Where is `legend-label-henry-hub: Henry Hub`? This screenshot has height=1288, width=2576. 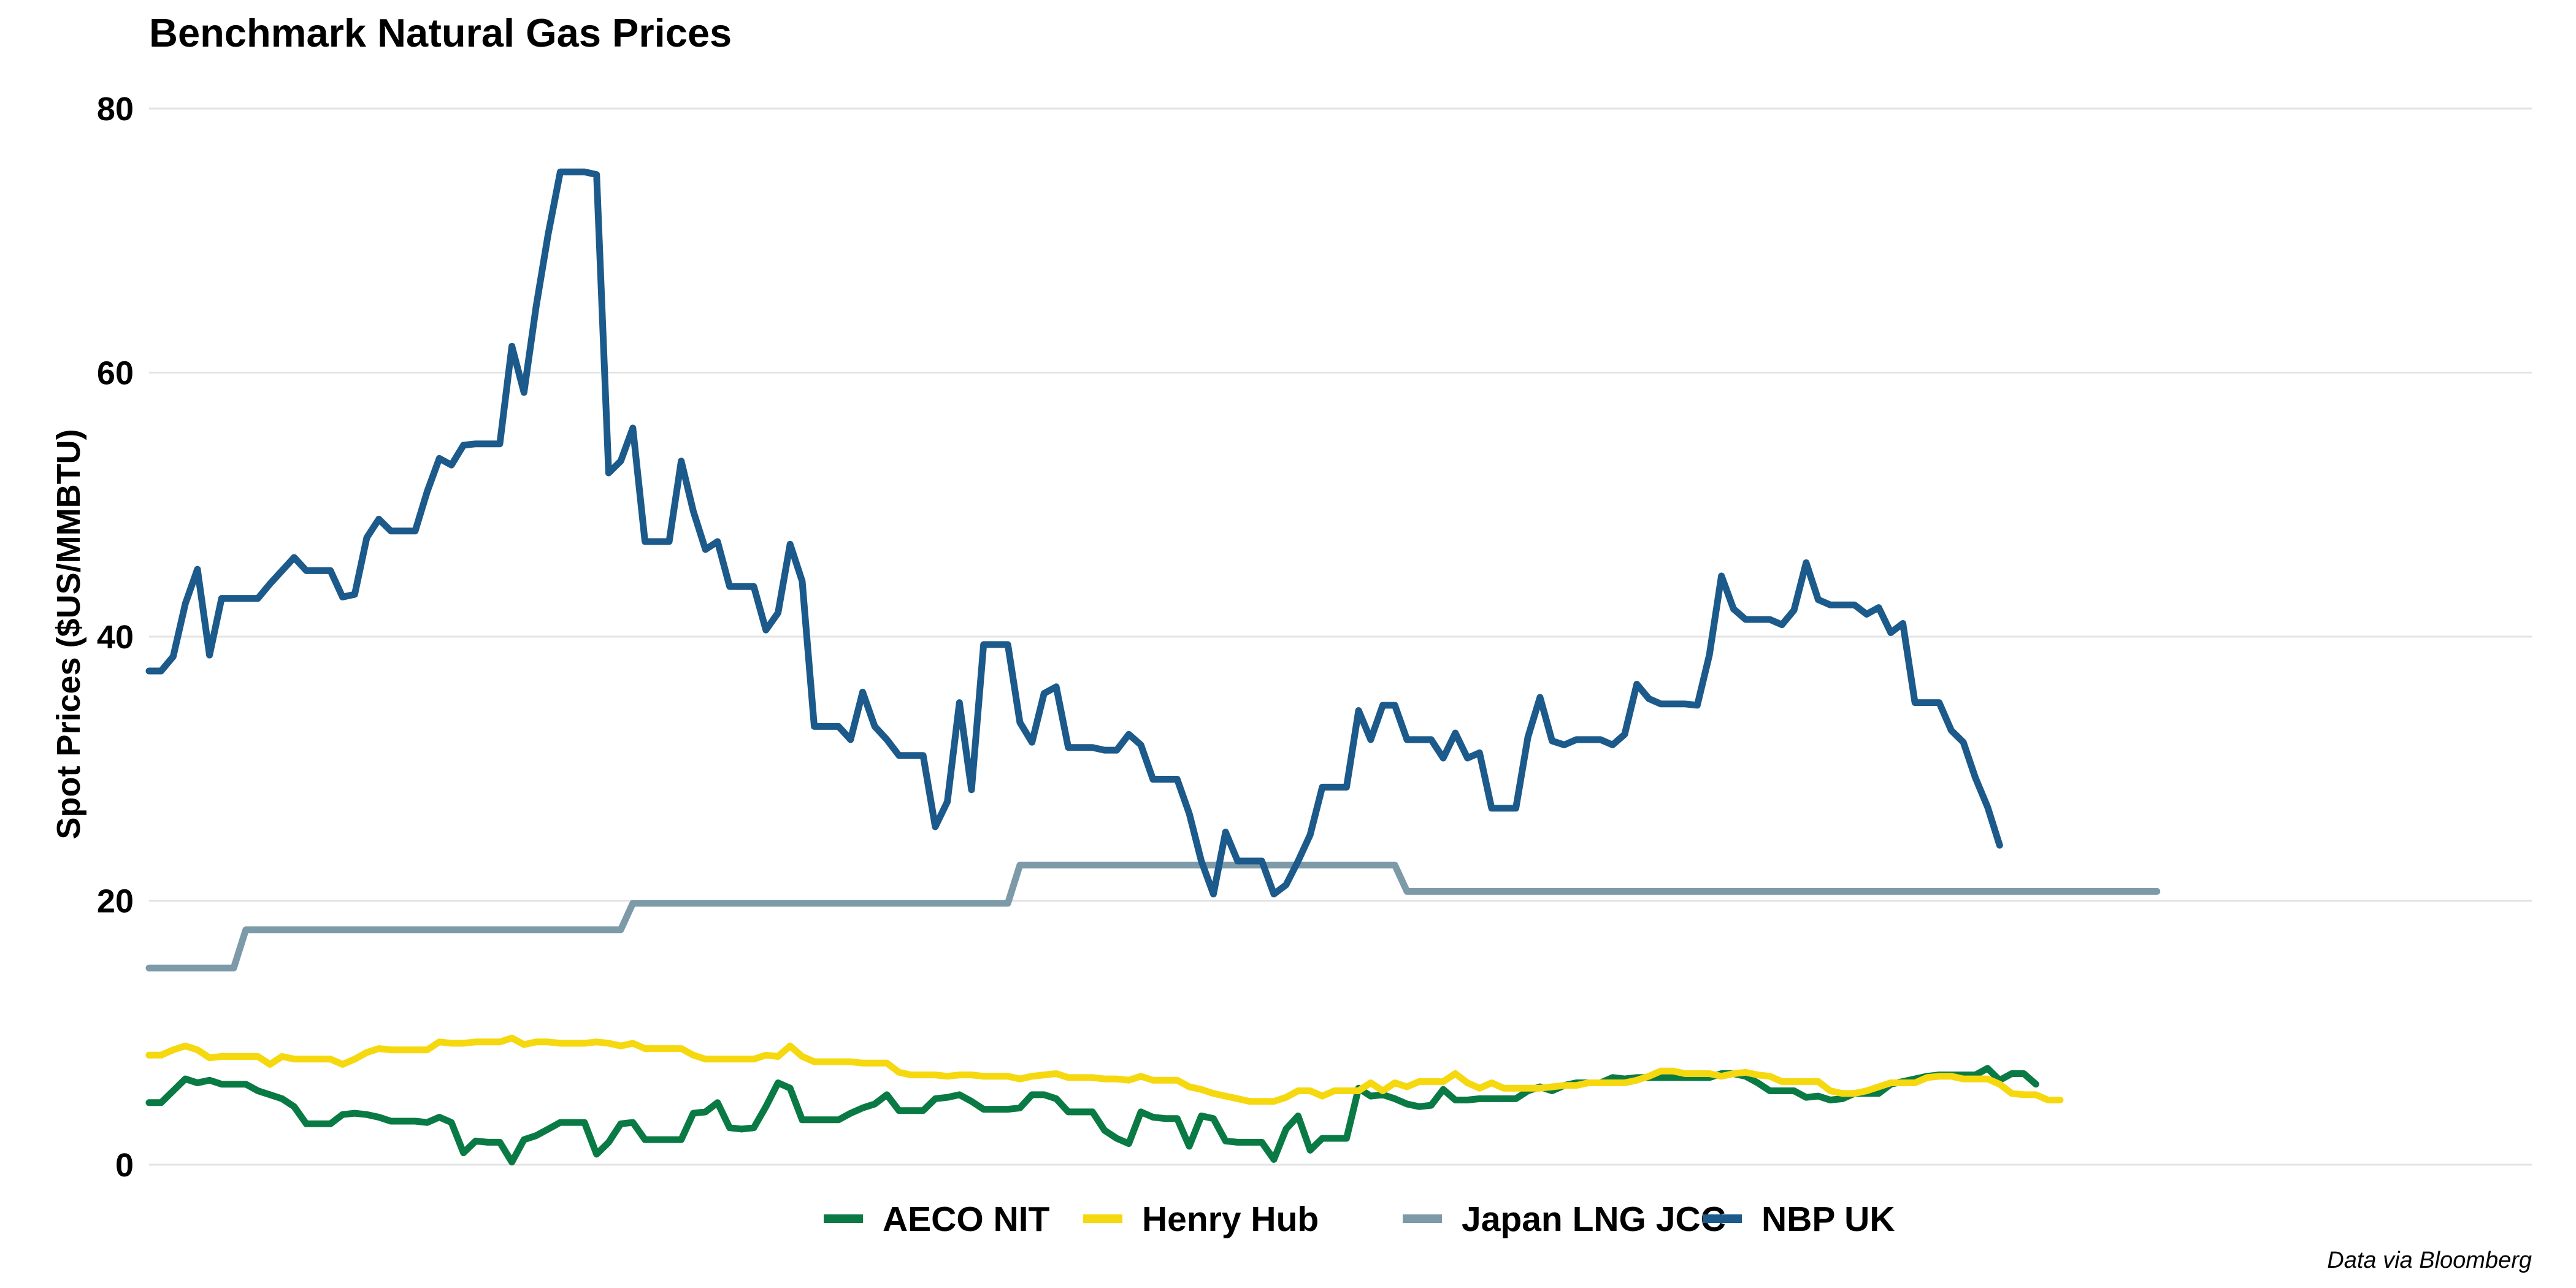 legend-label-henry-hub: Henry Hub is located at coordinates (1230, 1219).